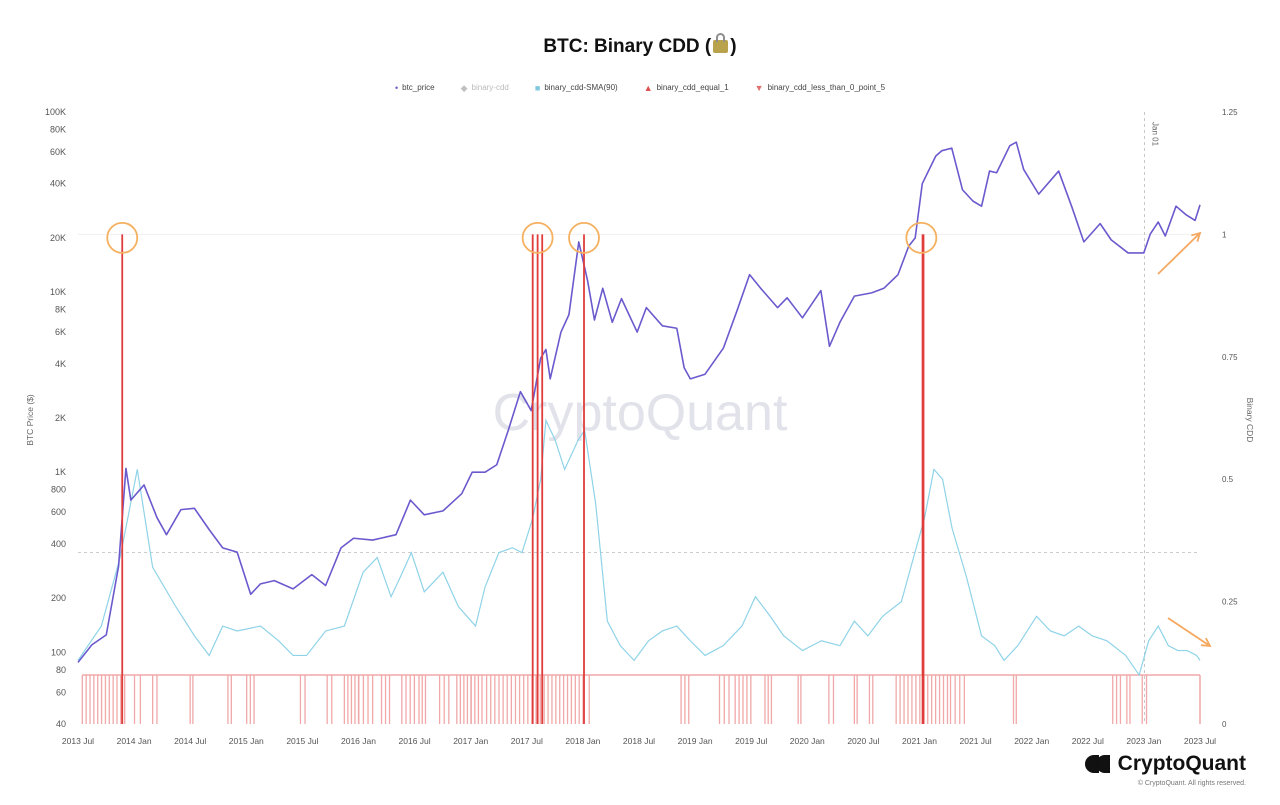 The image size is (1280, 805). I want to click on y-left-tick-label: 6K, so click(60, 332).